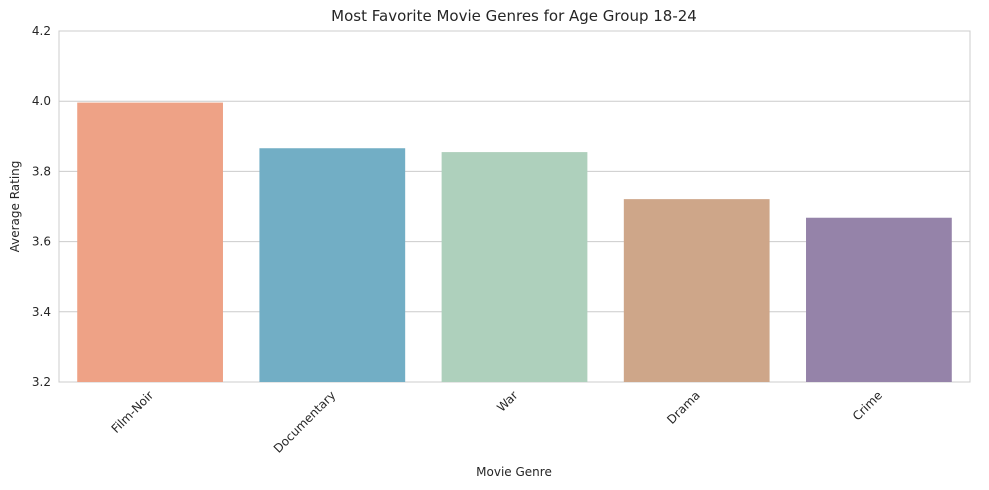 This screenshot has width=989, height=490. Describe the element at coordinates (41, 171) in the screenshot. I see `y-tick-label: 3.8` at that location.